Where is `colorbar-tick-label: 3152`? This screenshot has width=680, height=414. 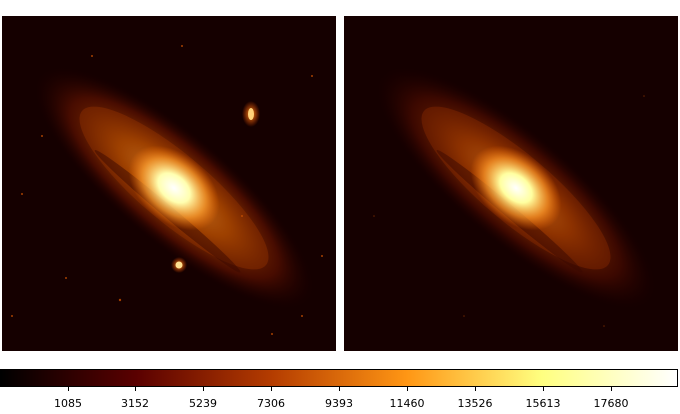
colorbar-tick-label: 3152 is located at coordinates (135, 403).